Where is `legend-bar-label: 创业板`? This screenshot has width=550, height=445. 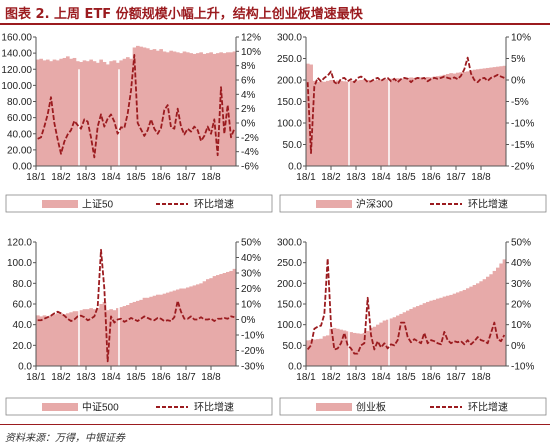
legend-bar-label: 创业板 is located at coordinates (371, 407).